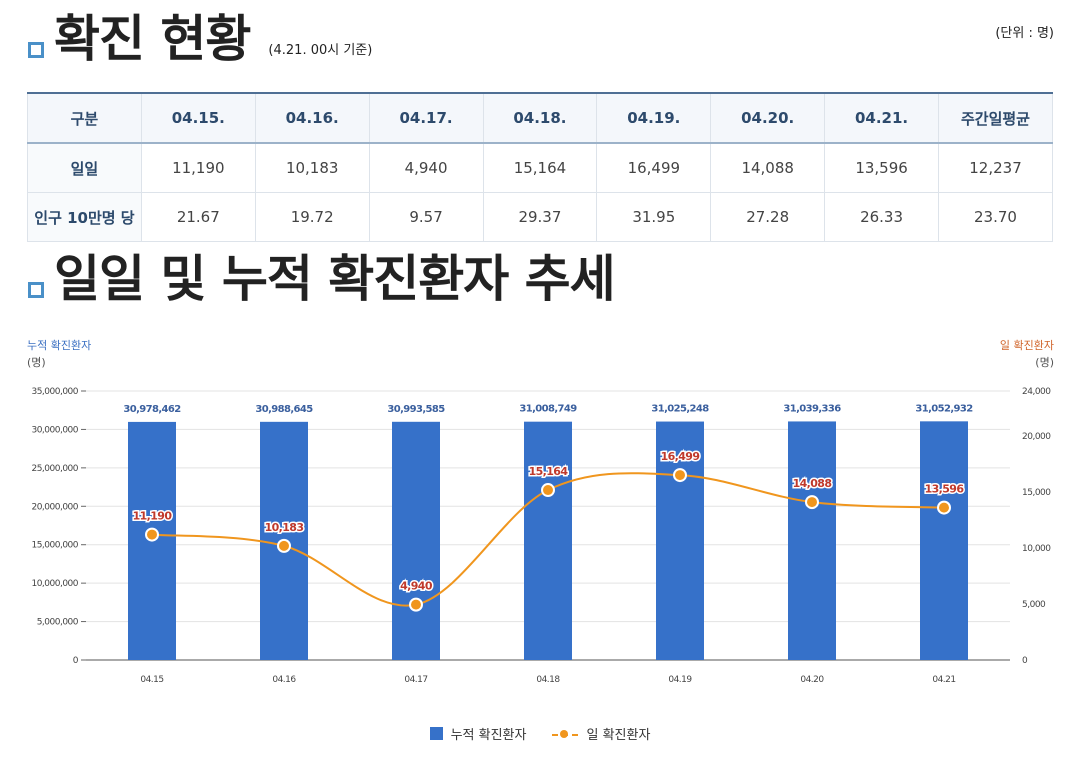 Image resolution: width=1080 pixels, height=762 pixels. I want to click on cumulative-value-label: 31,008,749, so click(548, 409).